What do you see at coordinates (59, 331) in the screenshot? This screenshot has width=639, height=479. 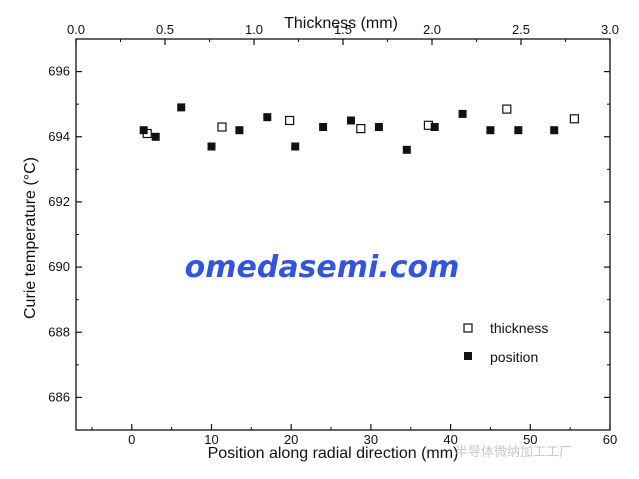 I see `y-tick-label: 688` at bounding box center [59, 331].